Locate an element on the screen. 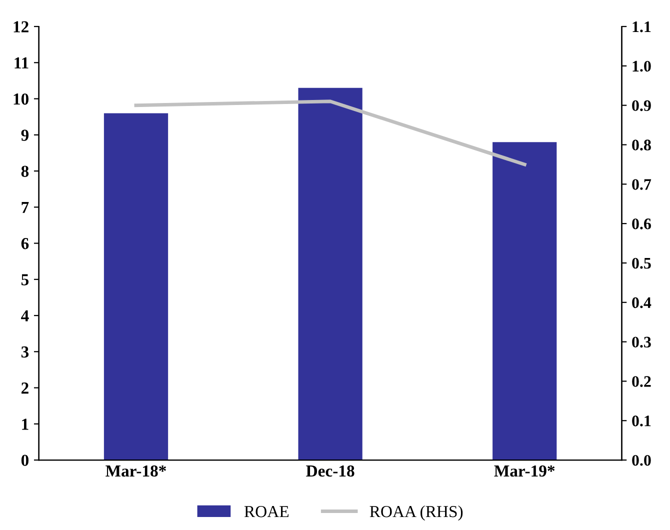 Image resolution: width=670 pixels, height=530 pixels. y-tick-label: 6 is located at coordinates (25, 244).